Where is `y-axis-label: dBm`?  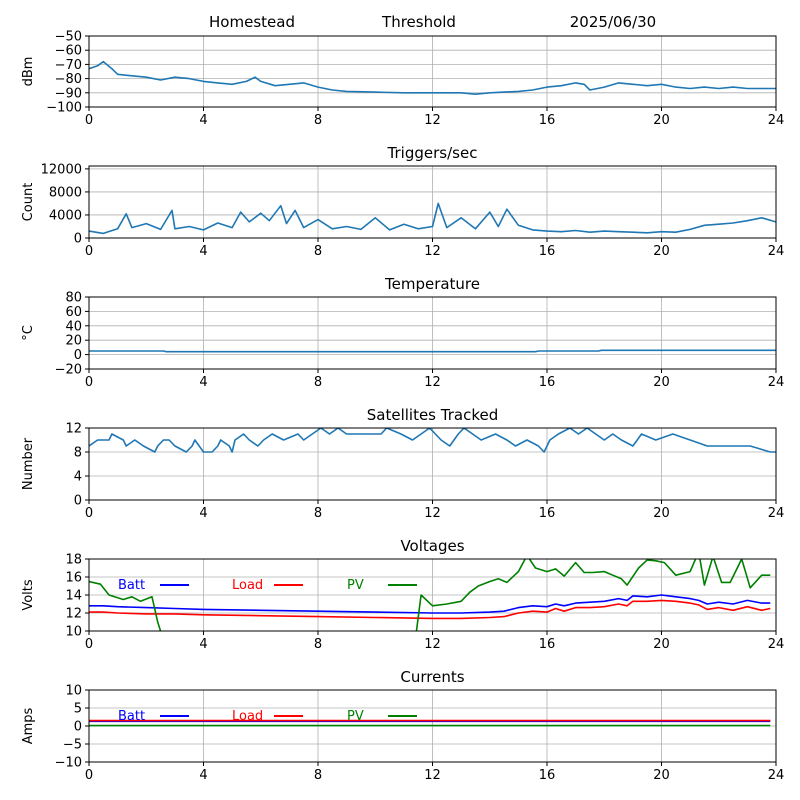
y-axis-label: dBm is located at coordinates (28, 72).